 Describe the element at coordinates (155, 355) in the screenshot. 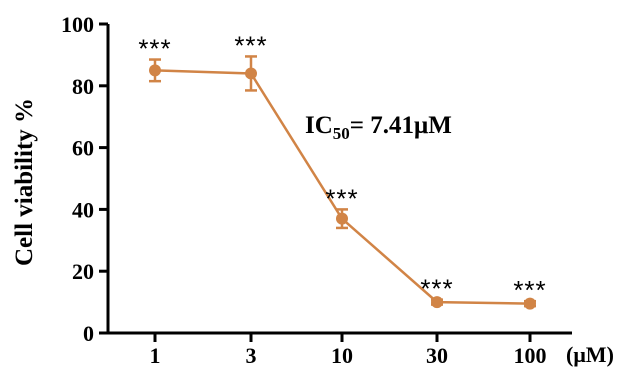

I see `x-tick-label: 1` at that location.